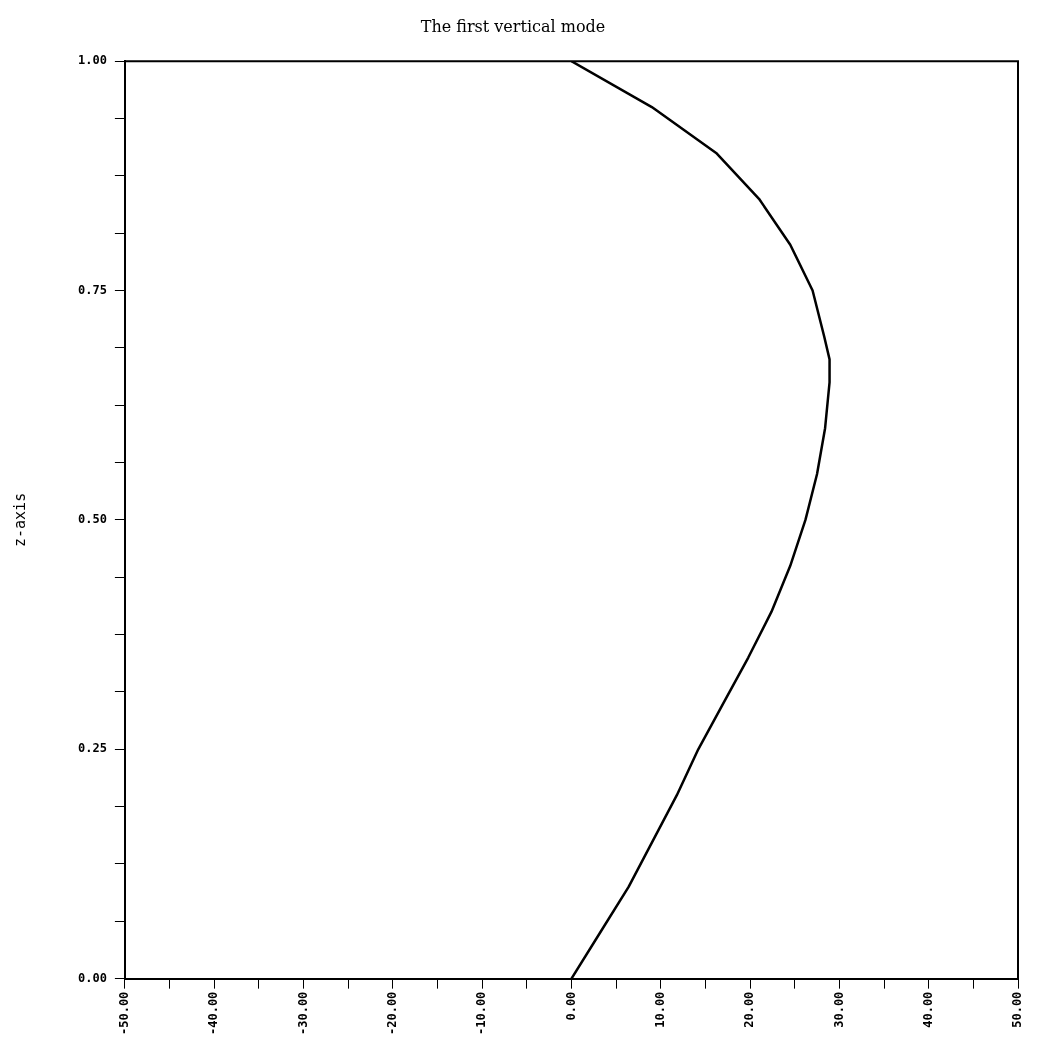 The width and height of the screenshot is (1054, 1051). I want to click on x-tick-label: -30.00, so click(302, 1013).